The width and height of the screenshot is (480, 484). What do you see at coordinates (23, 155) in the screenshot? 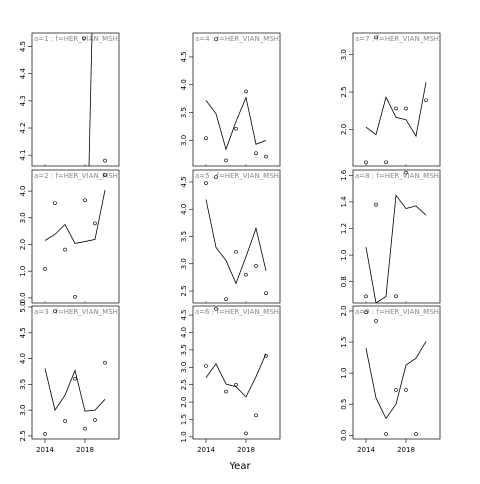
I see `y-tick-label: 4.1` at bounding box center [23, 155].